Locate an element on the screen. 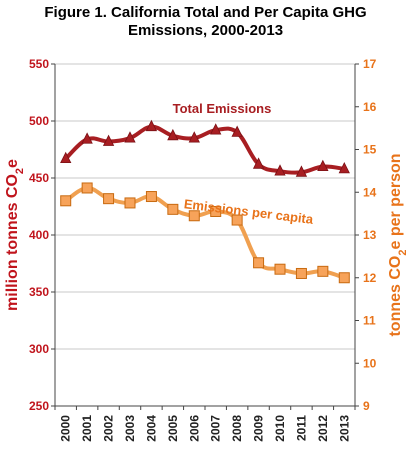 The height and width of the screenshot is (460, 411). x-tick-label: 2002 is located at coordinates (109, 428).